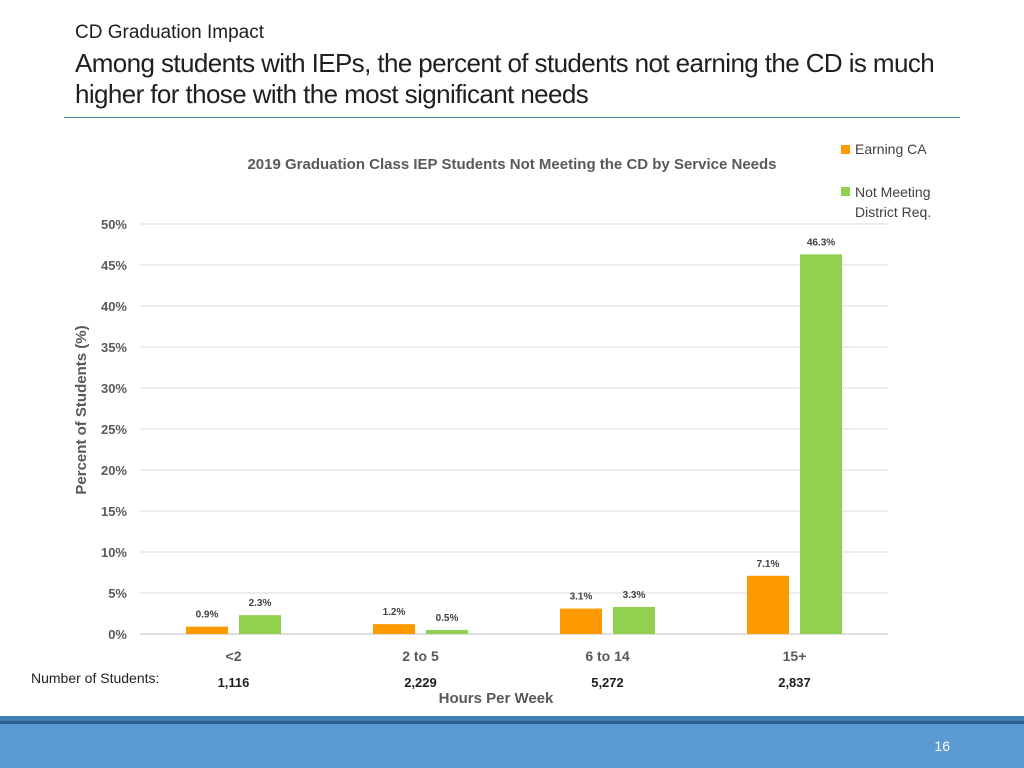 The height and width of the screenshot is (768, 1024). What do you see at coordinates (512, 742) in the screenshot?
I see `footer-band` at bounding box center [512, 742].